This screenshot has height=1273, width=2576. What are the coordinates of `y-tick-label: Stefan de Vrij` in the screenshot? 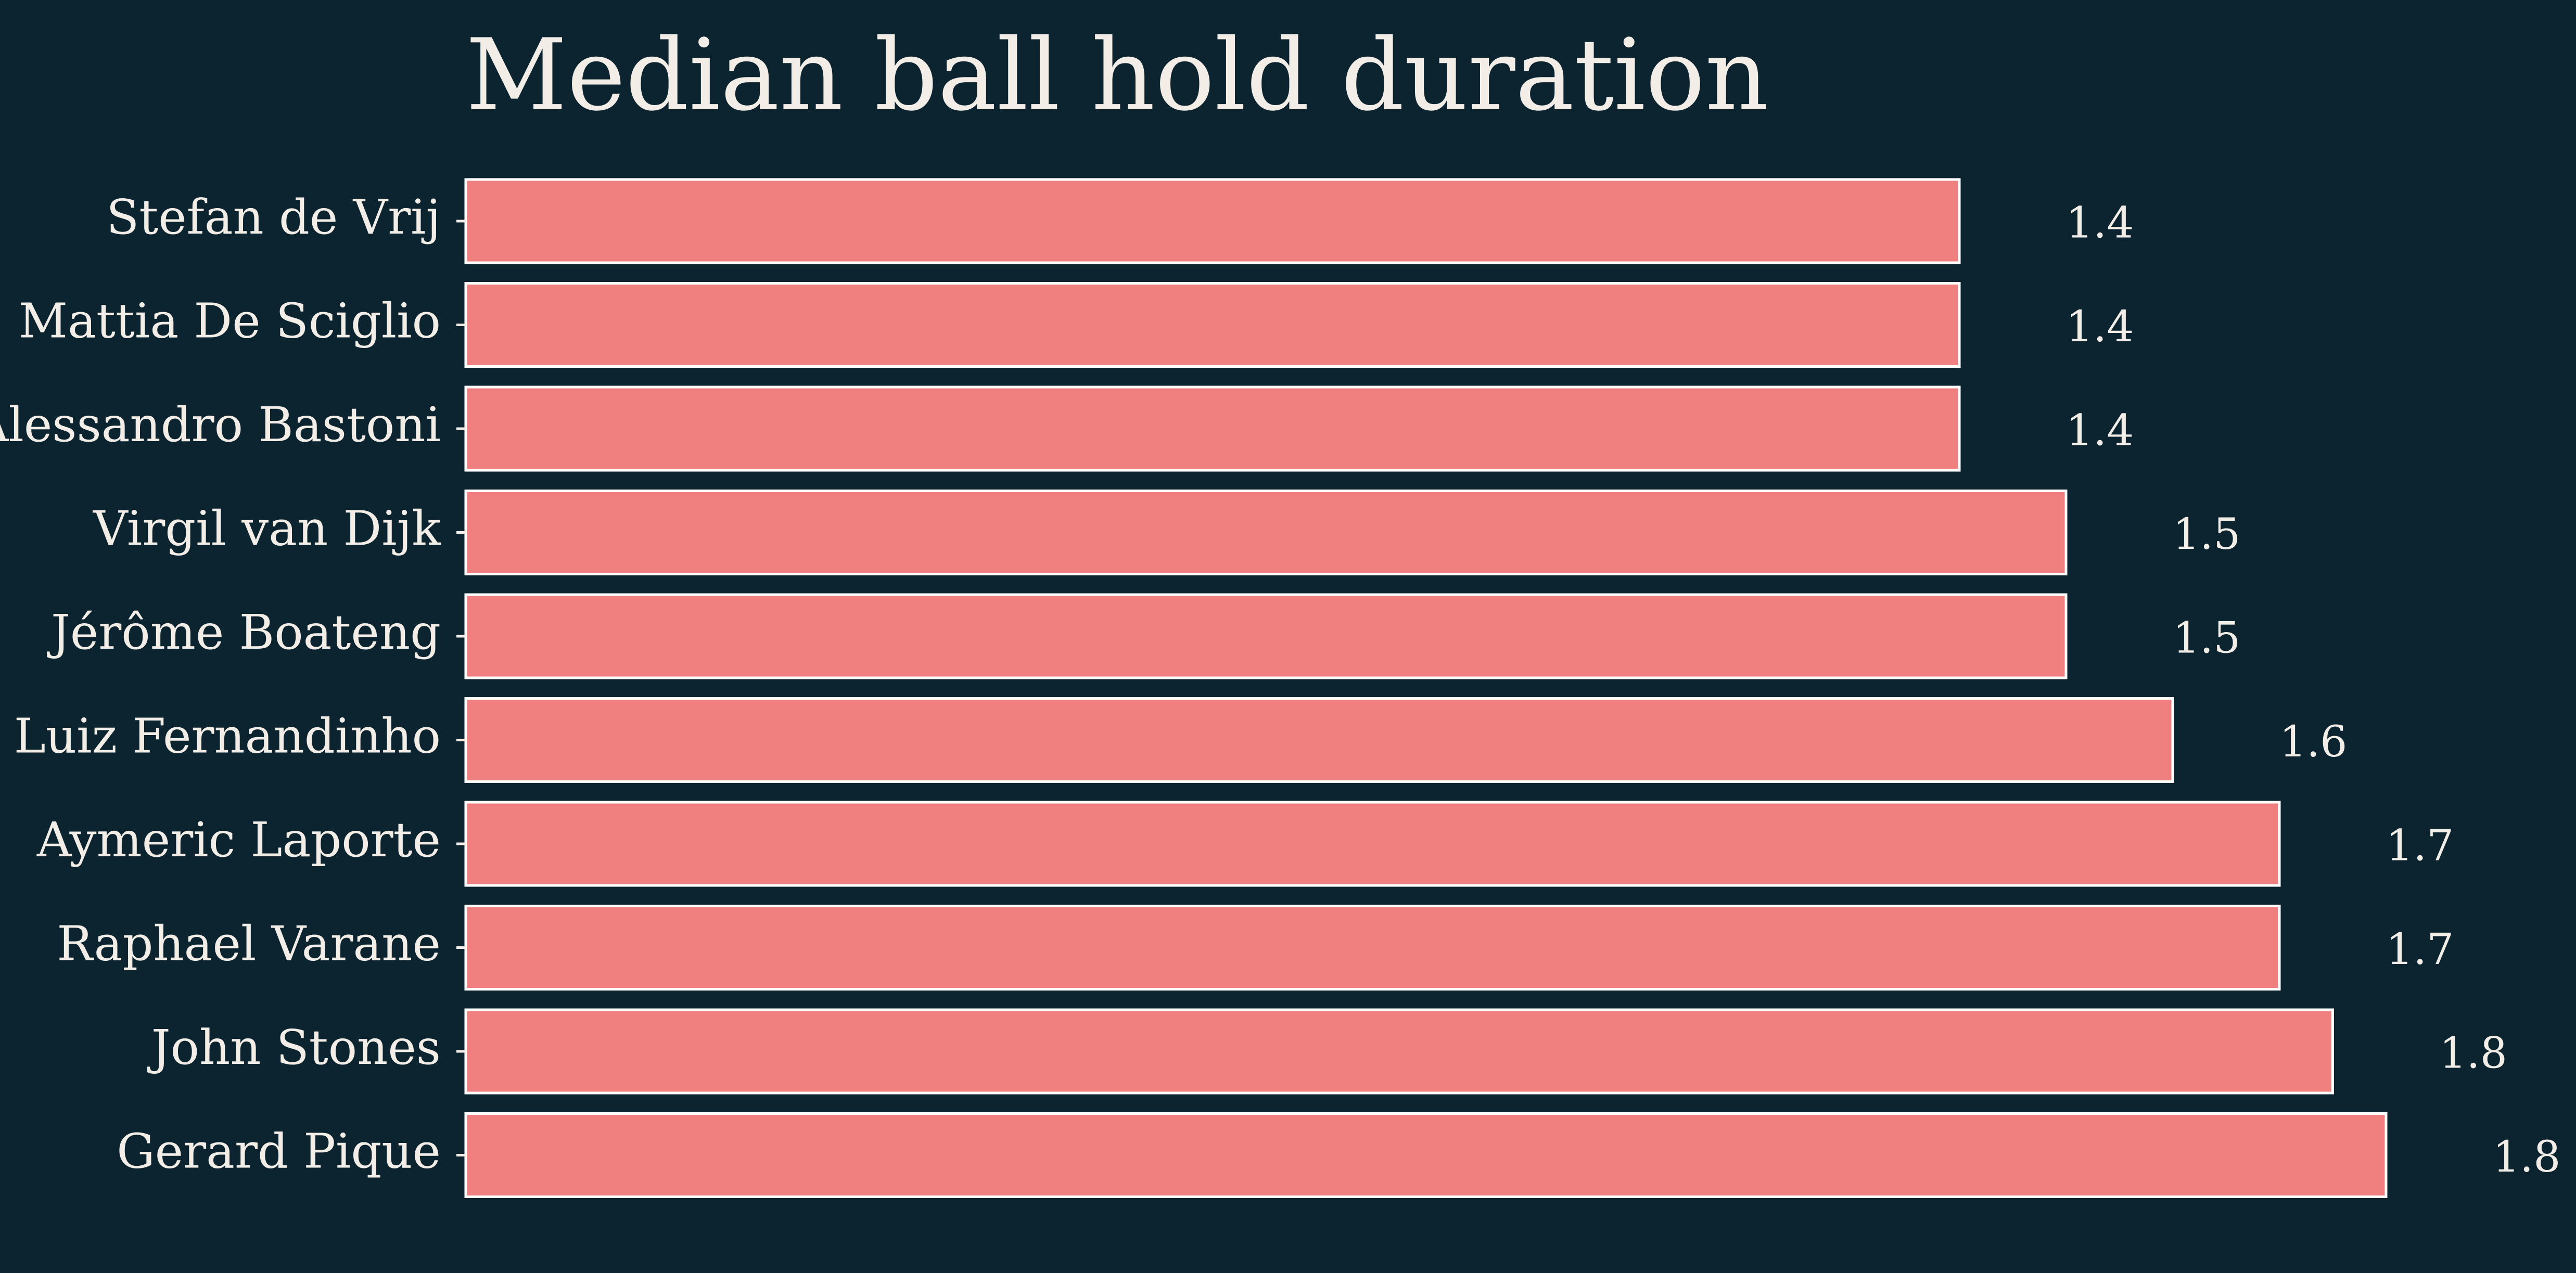 It's located at (273, 217).